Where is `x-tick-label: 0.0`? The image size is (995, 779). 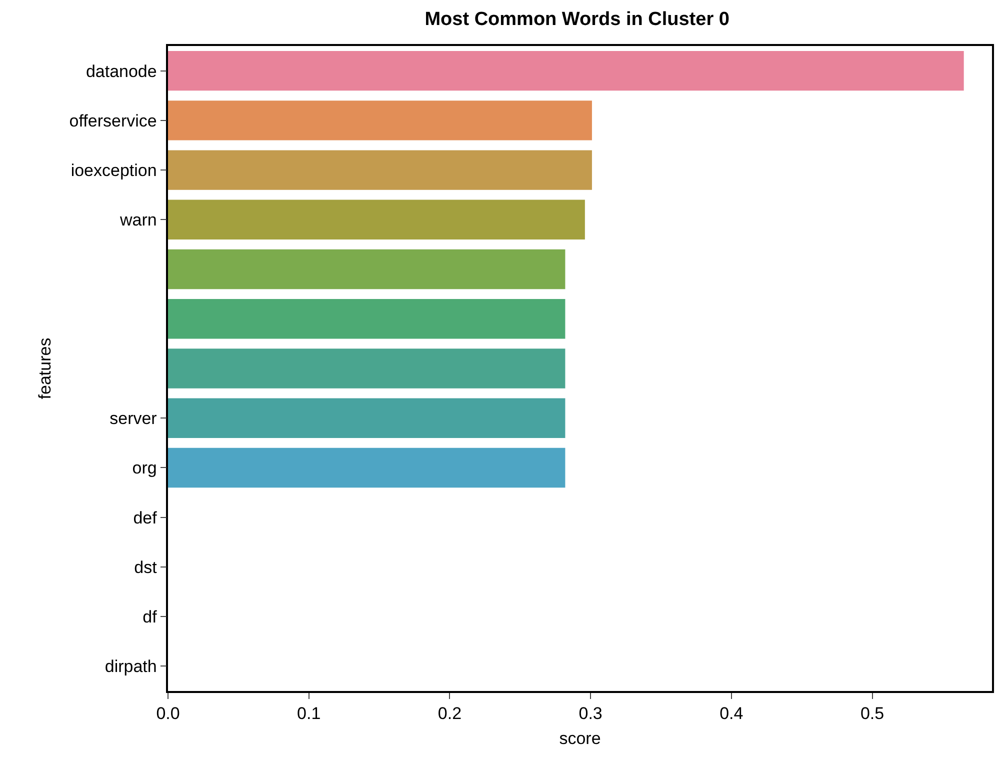 x-tick-label: 0.0 is located at coordinates (168, 714).